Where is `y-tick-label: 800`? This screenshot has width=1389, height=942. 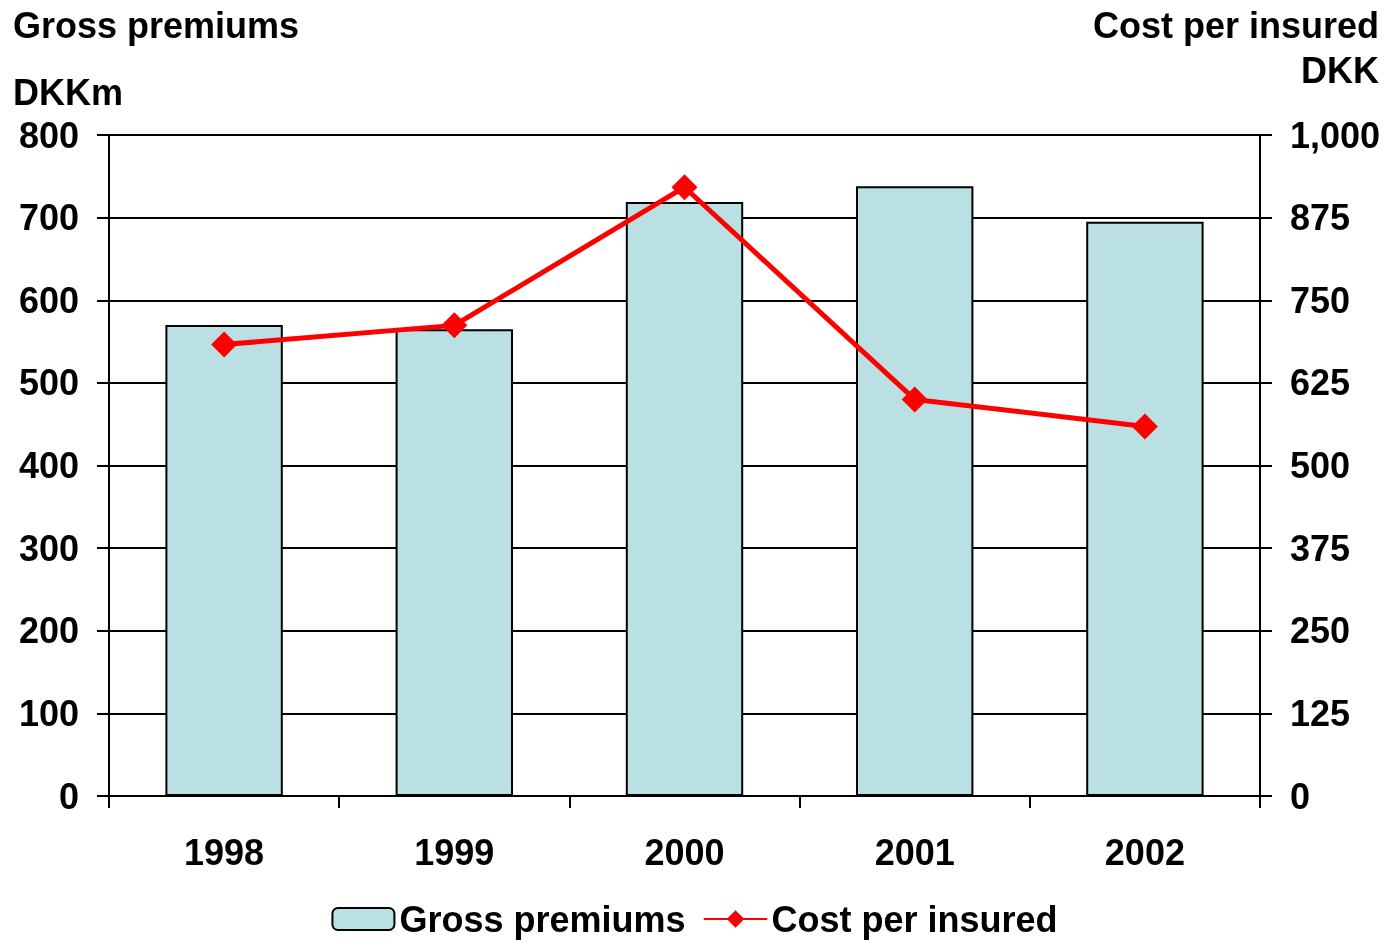
y-tick-label: 800 is located at coordinates (48, 135).